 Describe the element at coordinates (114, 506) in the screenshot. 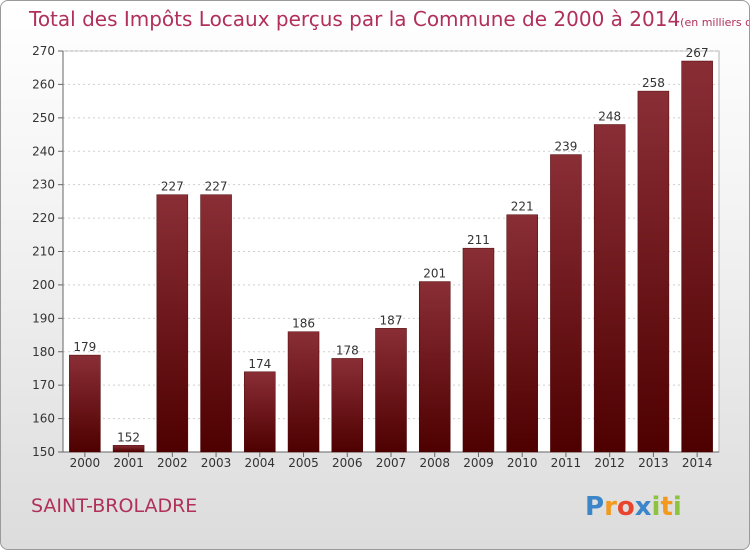

I see `commune-name: SAINT-BROLADRE` at that location.